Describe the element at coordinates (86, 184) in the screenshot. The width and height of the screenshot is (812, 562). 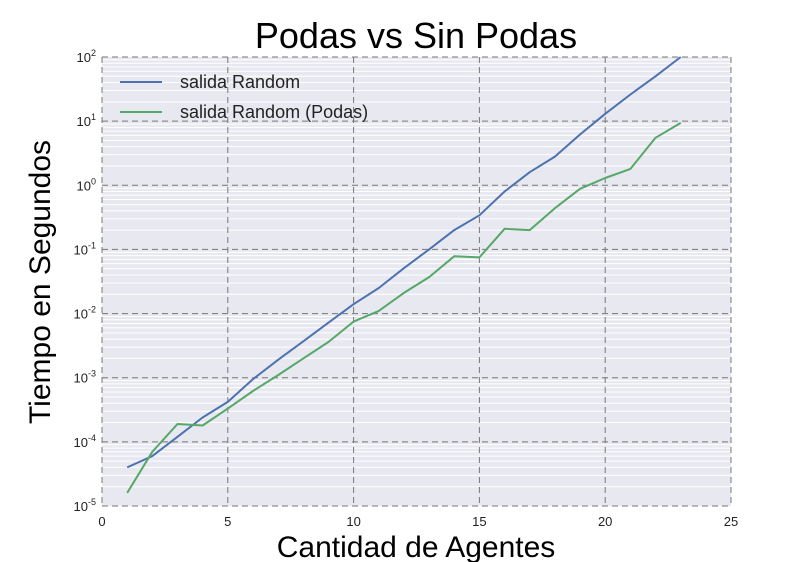
I see `y-tick-label: 10⁰` at that location.